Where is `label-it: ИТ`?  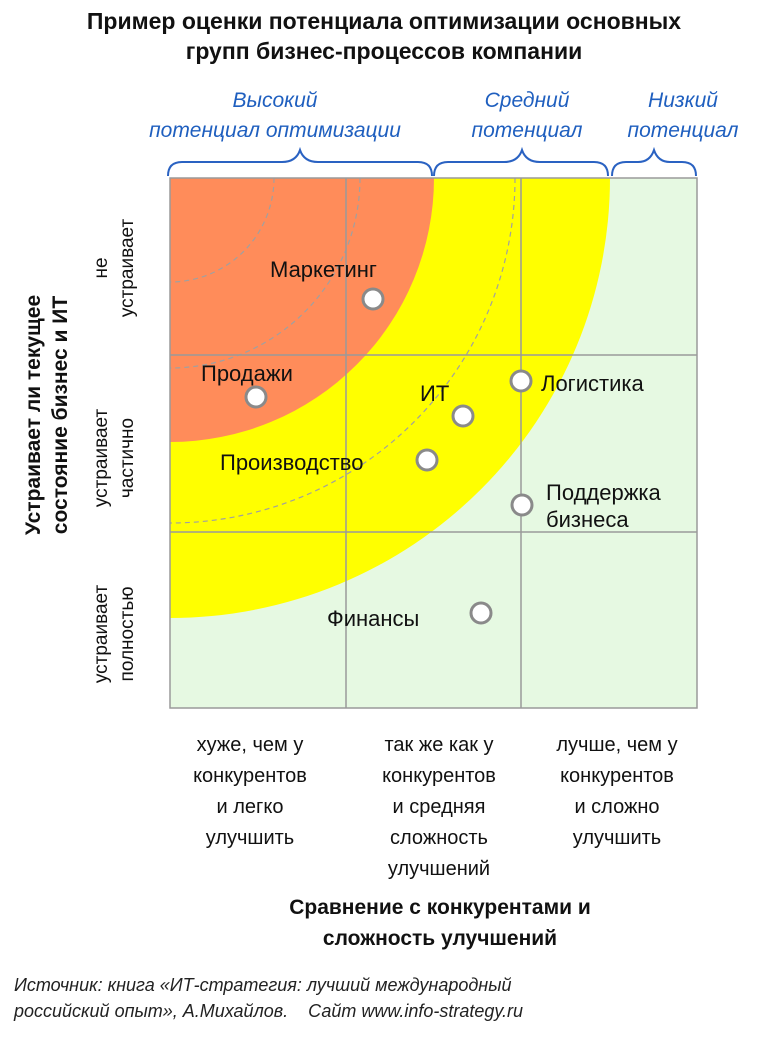 label-it: ИТ is located at coordinates (434, 393).